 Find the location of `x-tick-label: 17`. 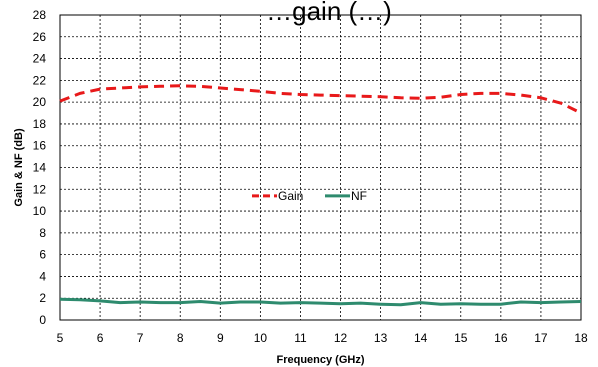

x-tick-label: 17 is located at coordinates (541, 338).